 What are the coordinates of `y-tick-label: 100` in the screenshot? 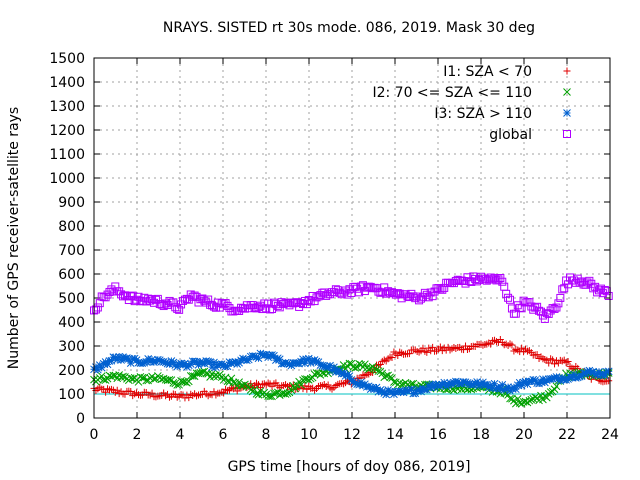 It's located at (71, 395).